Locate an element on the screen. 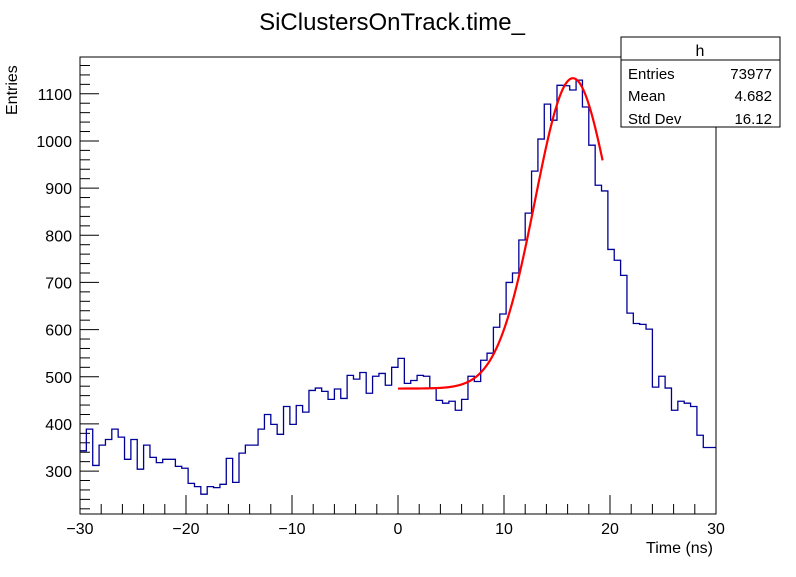 The width and height of the screenshot is (796, 577). x-tick-label: 30 is located at coordinates (716, 529).